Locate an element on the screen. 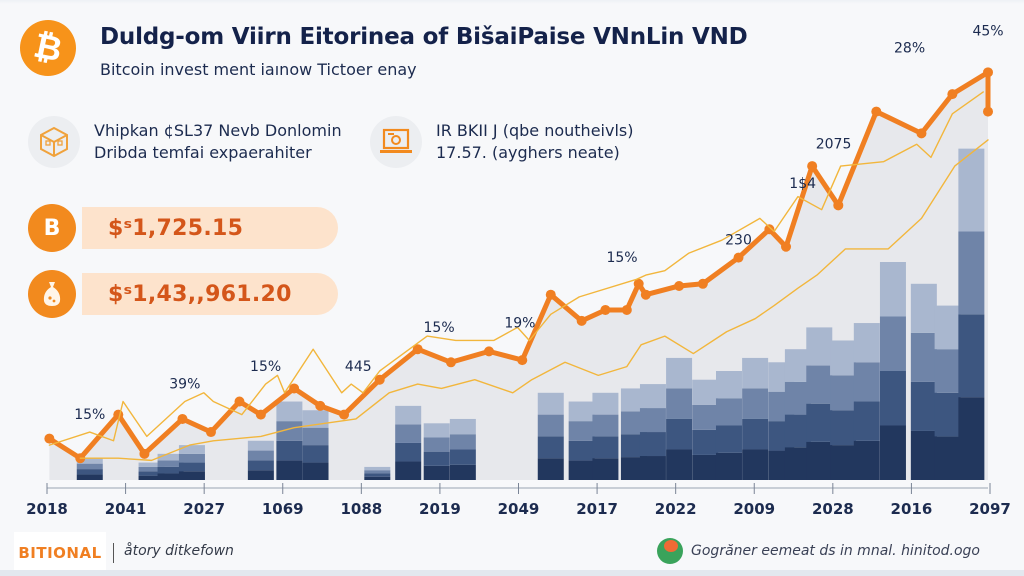 The width and height of the screenshot is (1024, 576). data-label: 1$4 is located at coordinates (802, 184).